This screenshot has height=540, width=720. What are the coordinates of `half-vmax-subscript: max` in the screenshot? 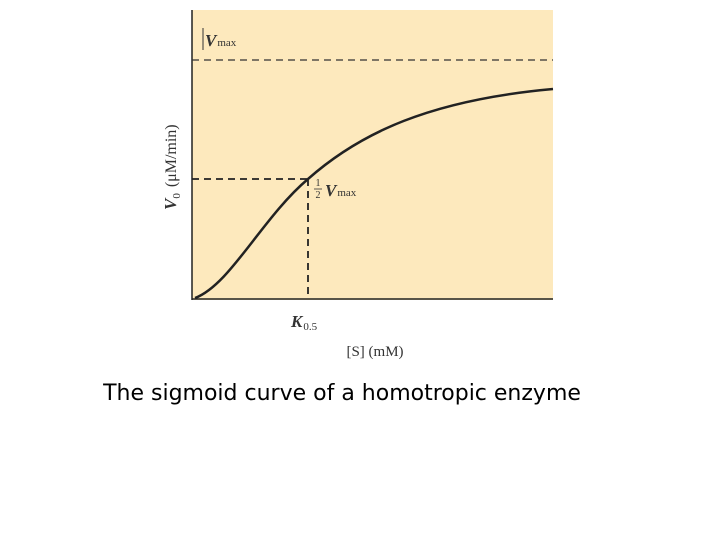 It's located at (346, 193).